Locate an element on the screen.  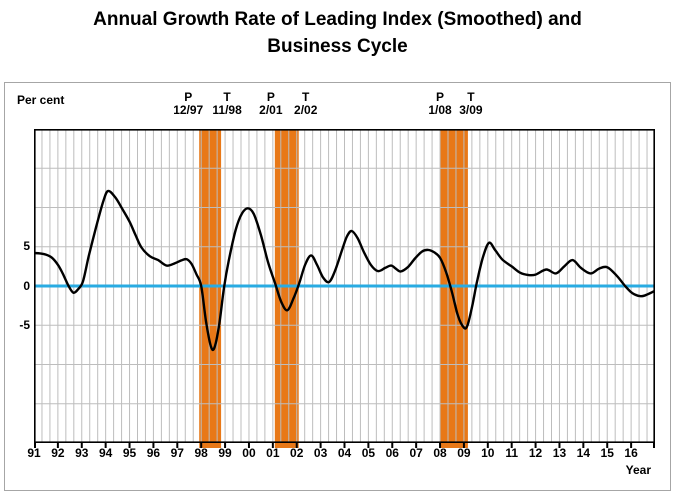
x-axis-label: 11 is located at coordinates (512, 453).